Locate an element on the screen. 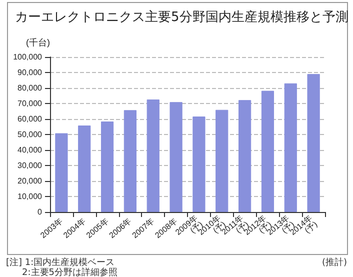  chart-title: カーエレクトロニクス主要5分野国内生産規模推移と予測 is located at coordinates (181, 17).